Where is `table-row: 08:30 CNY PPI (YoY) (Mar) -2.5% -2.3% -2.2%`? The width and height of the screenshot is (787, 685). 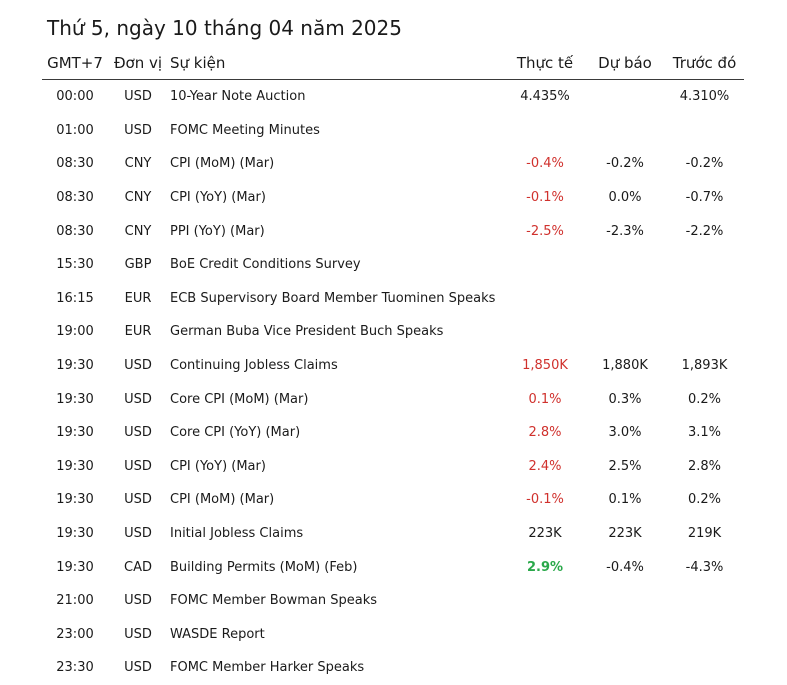
table-row: 08:30 CNY PPI (YoY) (Mar) -2.5% -2.3% -2.2% is located at coordinates (393, 231).